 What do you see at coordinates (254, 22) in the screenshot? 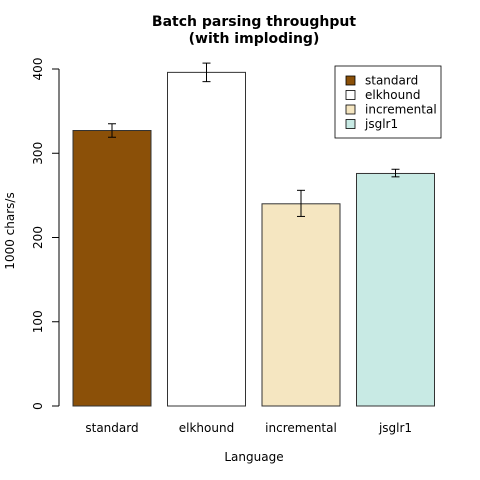
I see `chart-title-line-1: Batch parsing throughput` at bounding box center [254, 22].